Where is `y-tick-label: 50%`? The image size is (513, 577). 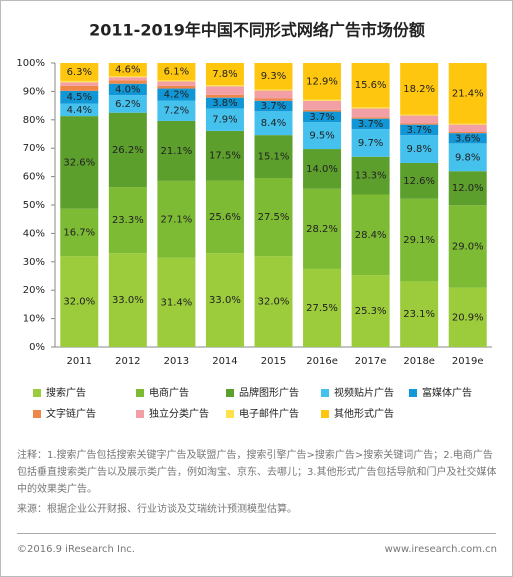
y-tick-label: 50% is located at coordinates (34, 205).